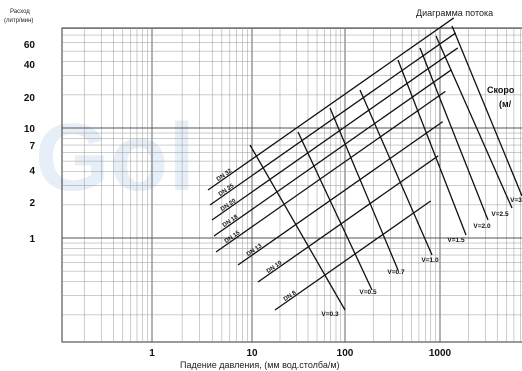  Describe the element at coordinates (440, 353) in the screenshot. I see `x-tick-label: 1000` at that location.